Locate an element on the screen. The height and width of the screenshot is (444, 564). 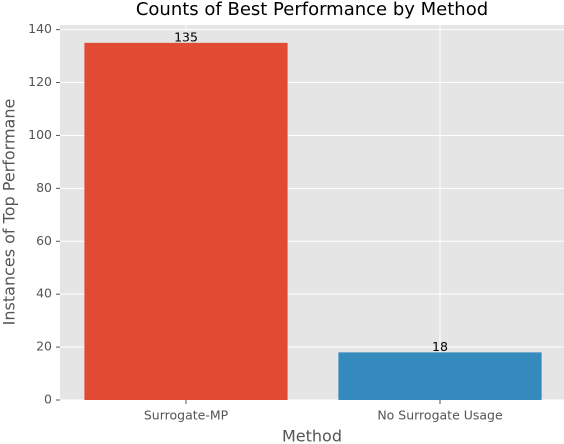
y-tick-label: 0 is located at coordinates (48, 399).